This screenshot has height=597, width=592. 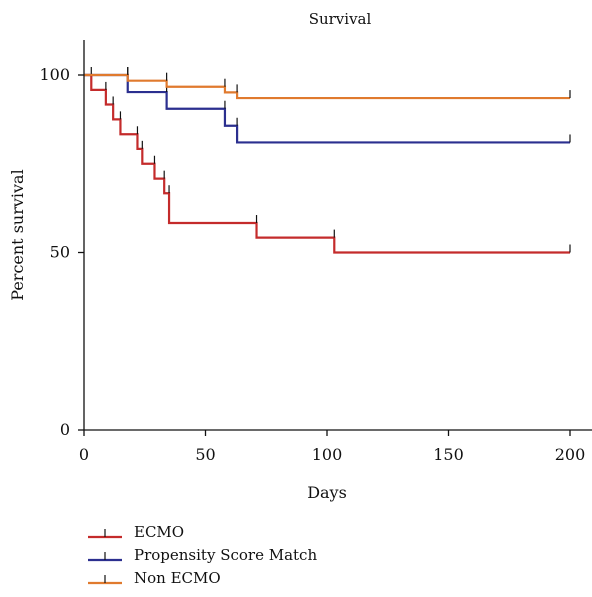 What do you see at coordinates (327, 492) in the screenshot?
I see `x-axis-label: Days` at bounding box center [327, 492].